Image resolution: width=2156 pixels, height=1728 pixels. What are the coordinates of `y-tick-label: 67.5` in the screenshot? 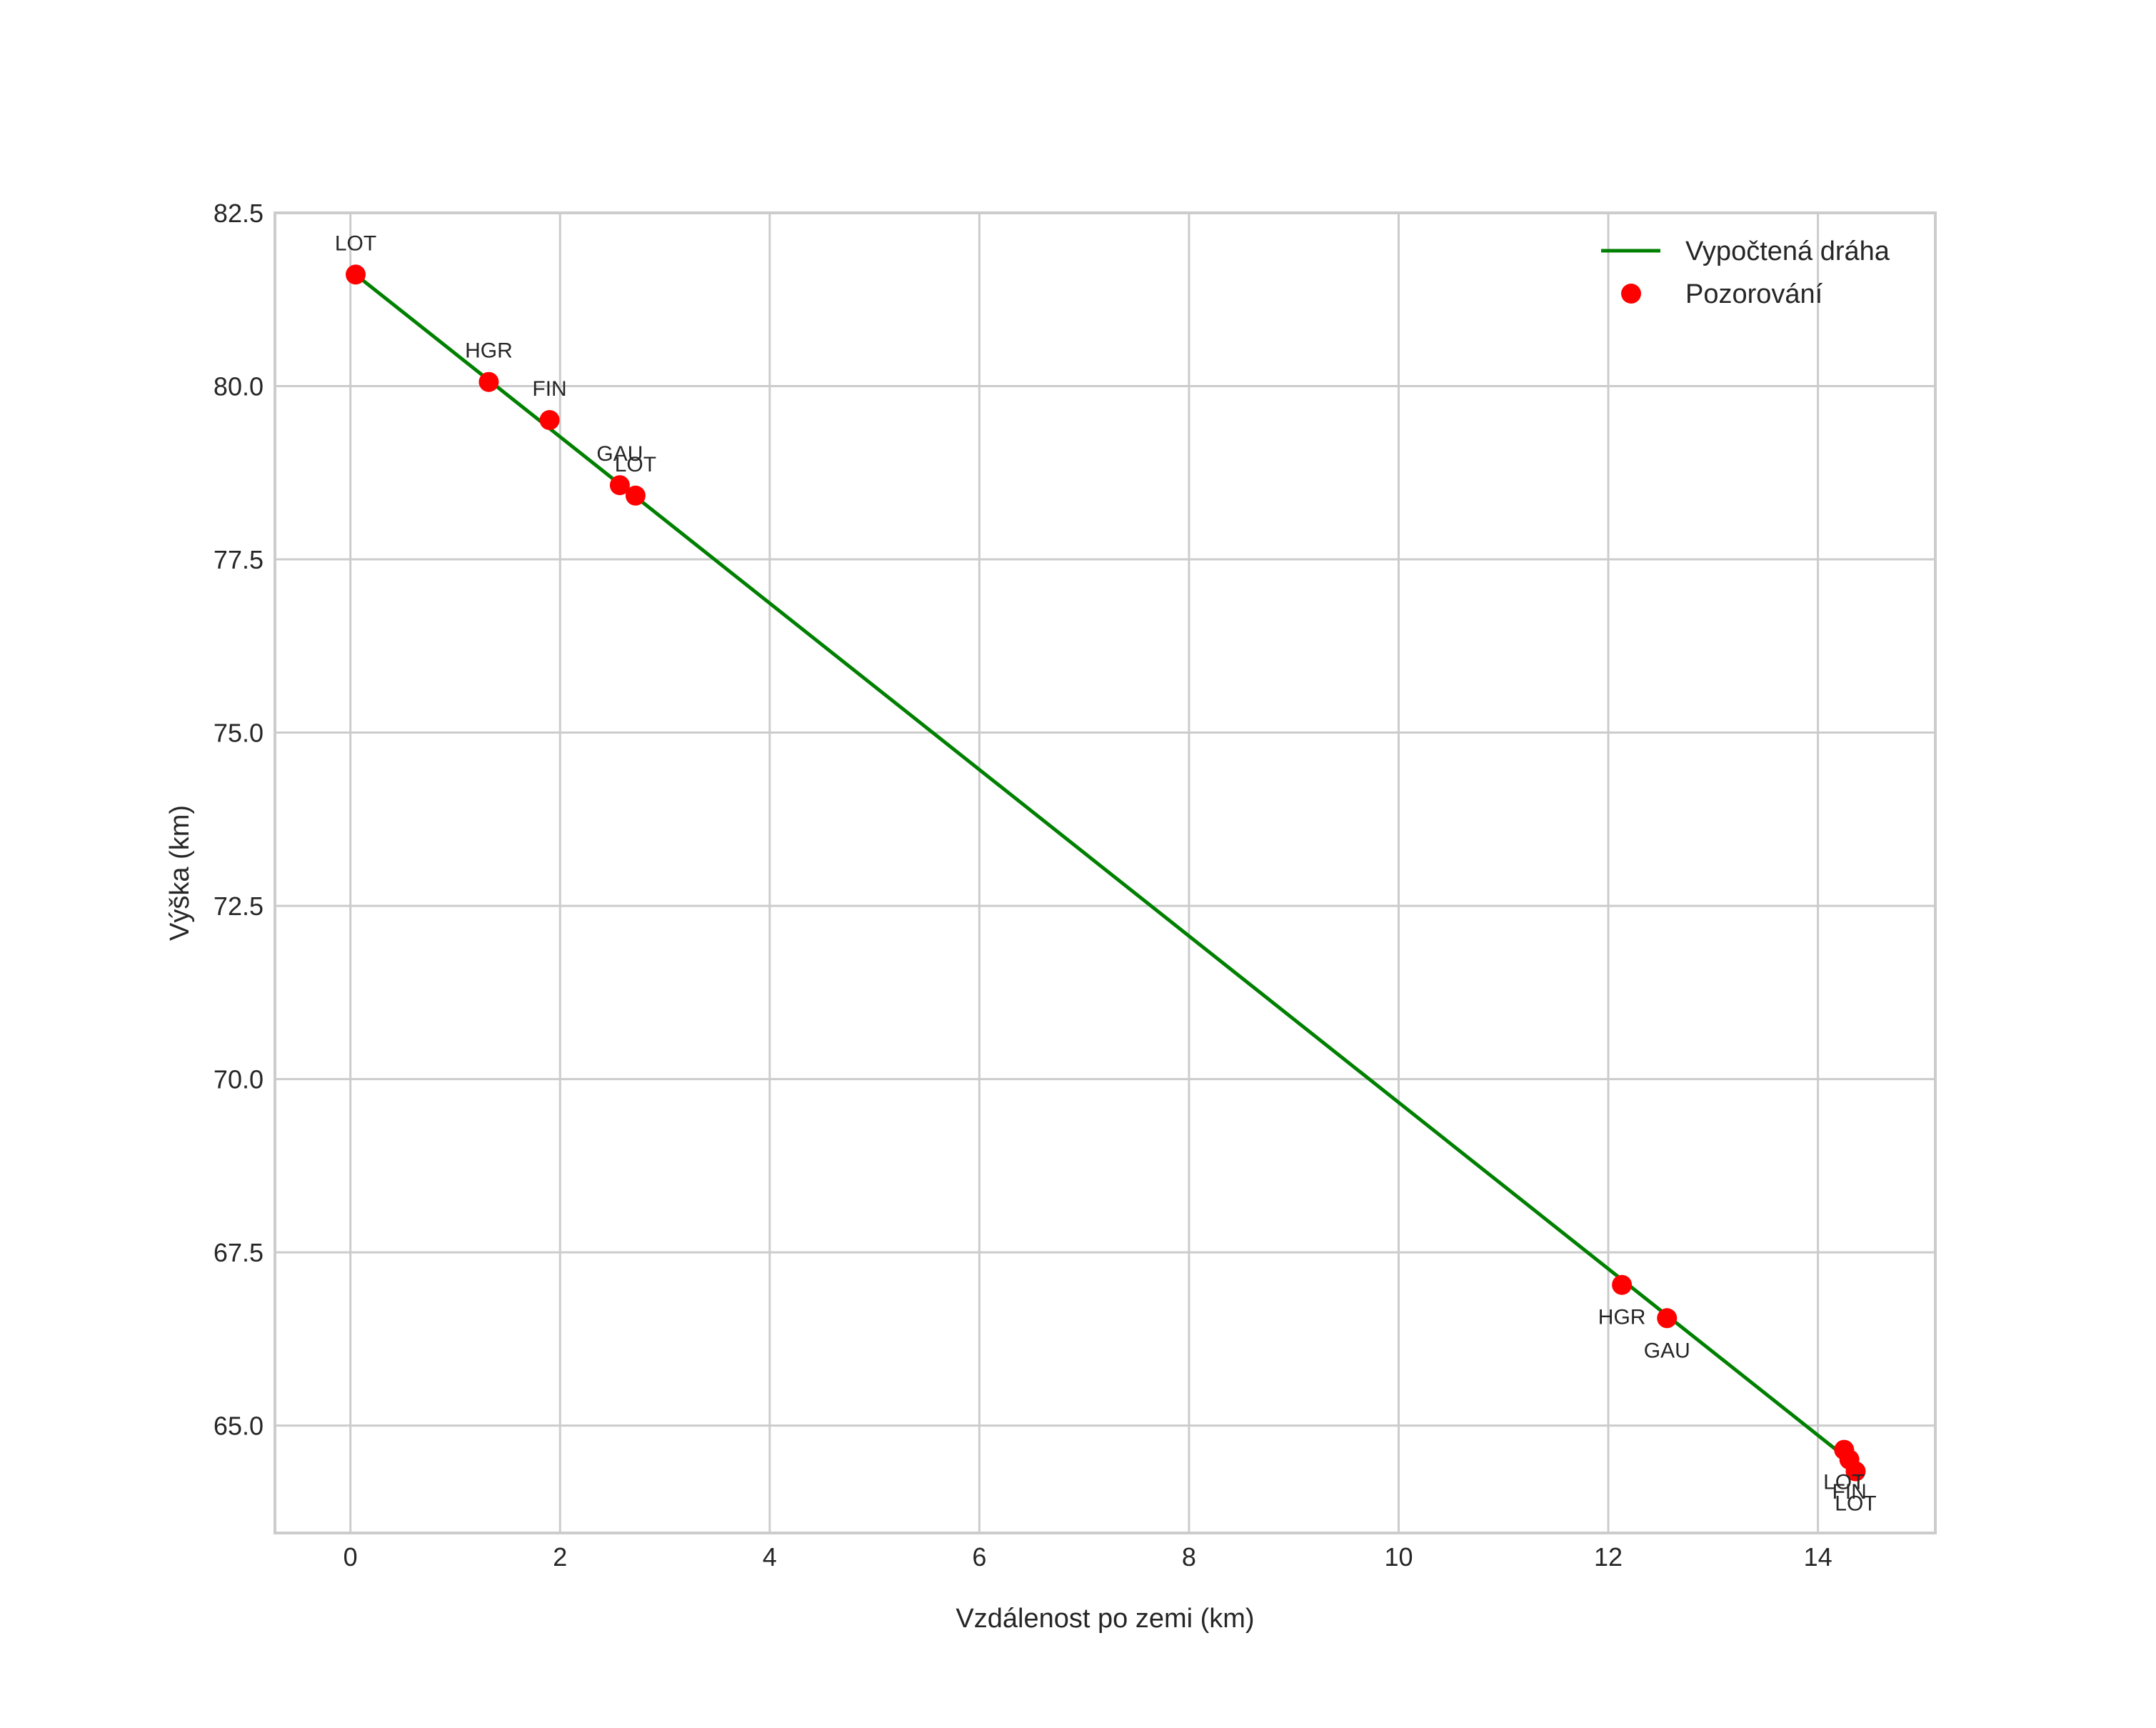 It's located at (239, 1252).